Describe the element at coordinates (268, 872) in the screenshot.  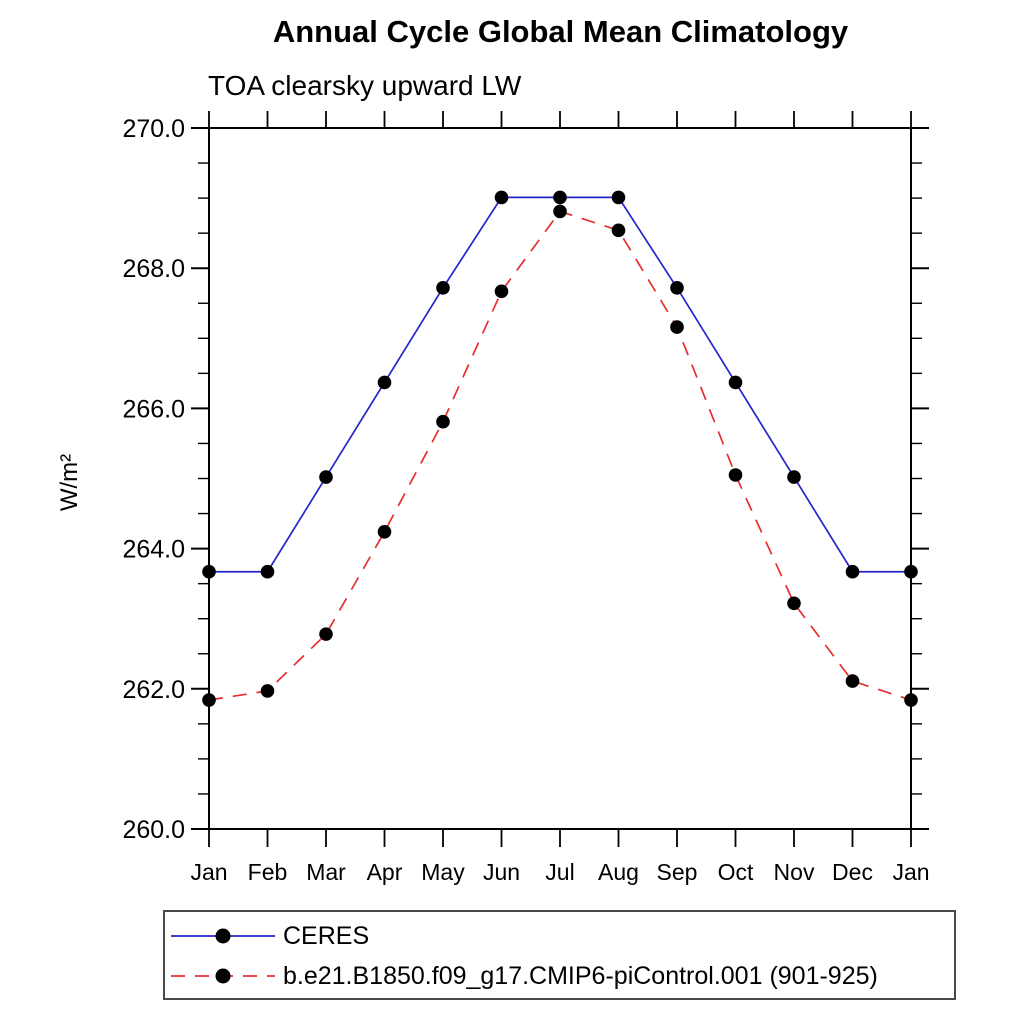
I see `x-tick-label: Feb` at that location.